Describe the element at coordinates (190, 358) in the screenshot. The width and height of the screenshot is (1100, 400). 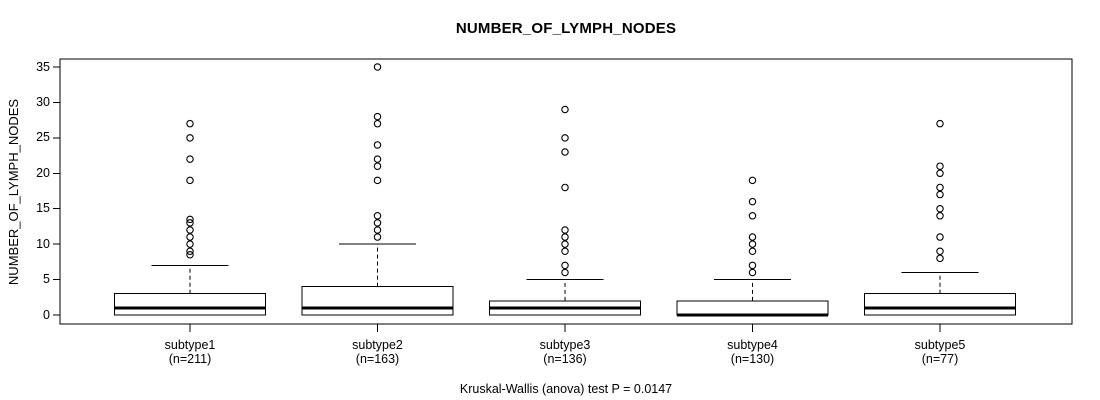
I see `group-n-label: (n=211)` at that location.